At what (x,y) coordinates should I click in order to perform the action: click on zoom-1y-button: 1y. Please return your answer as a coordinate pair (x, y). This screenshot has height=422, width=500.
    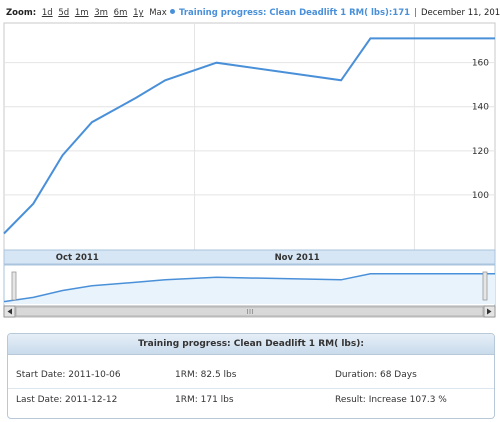
    Looking at the image, I should click on (138, 13).